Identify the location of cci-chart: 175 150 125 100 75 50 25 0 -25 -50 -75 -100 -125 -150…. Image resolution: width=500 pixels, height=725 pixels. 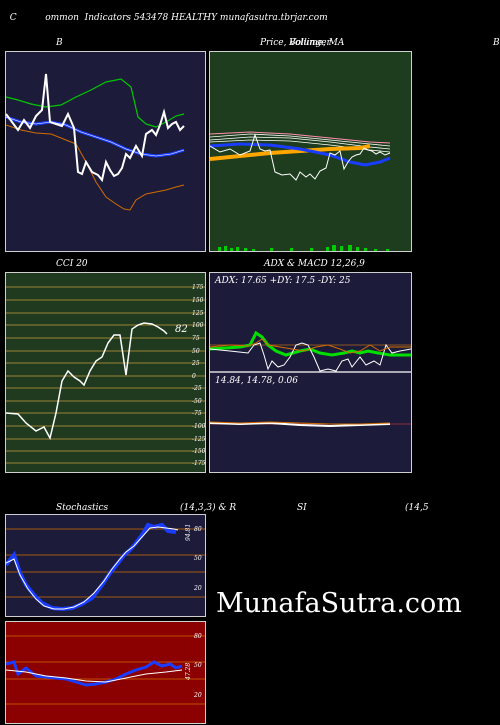
(105, 375).